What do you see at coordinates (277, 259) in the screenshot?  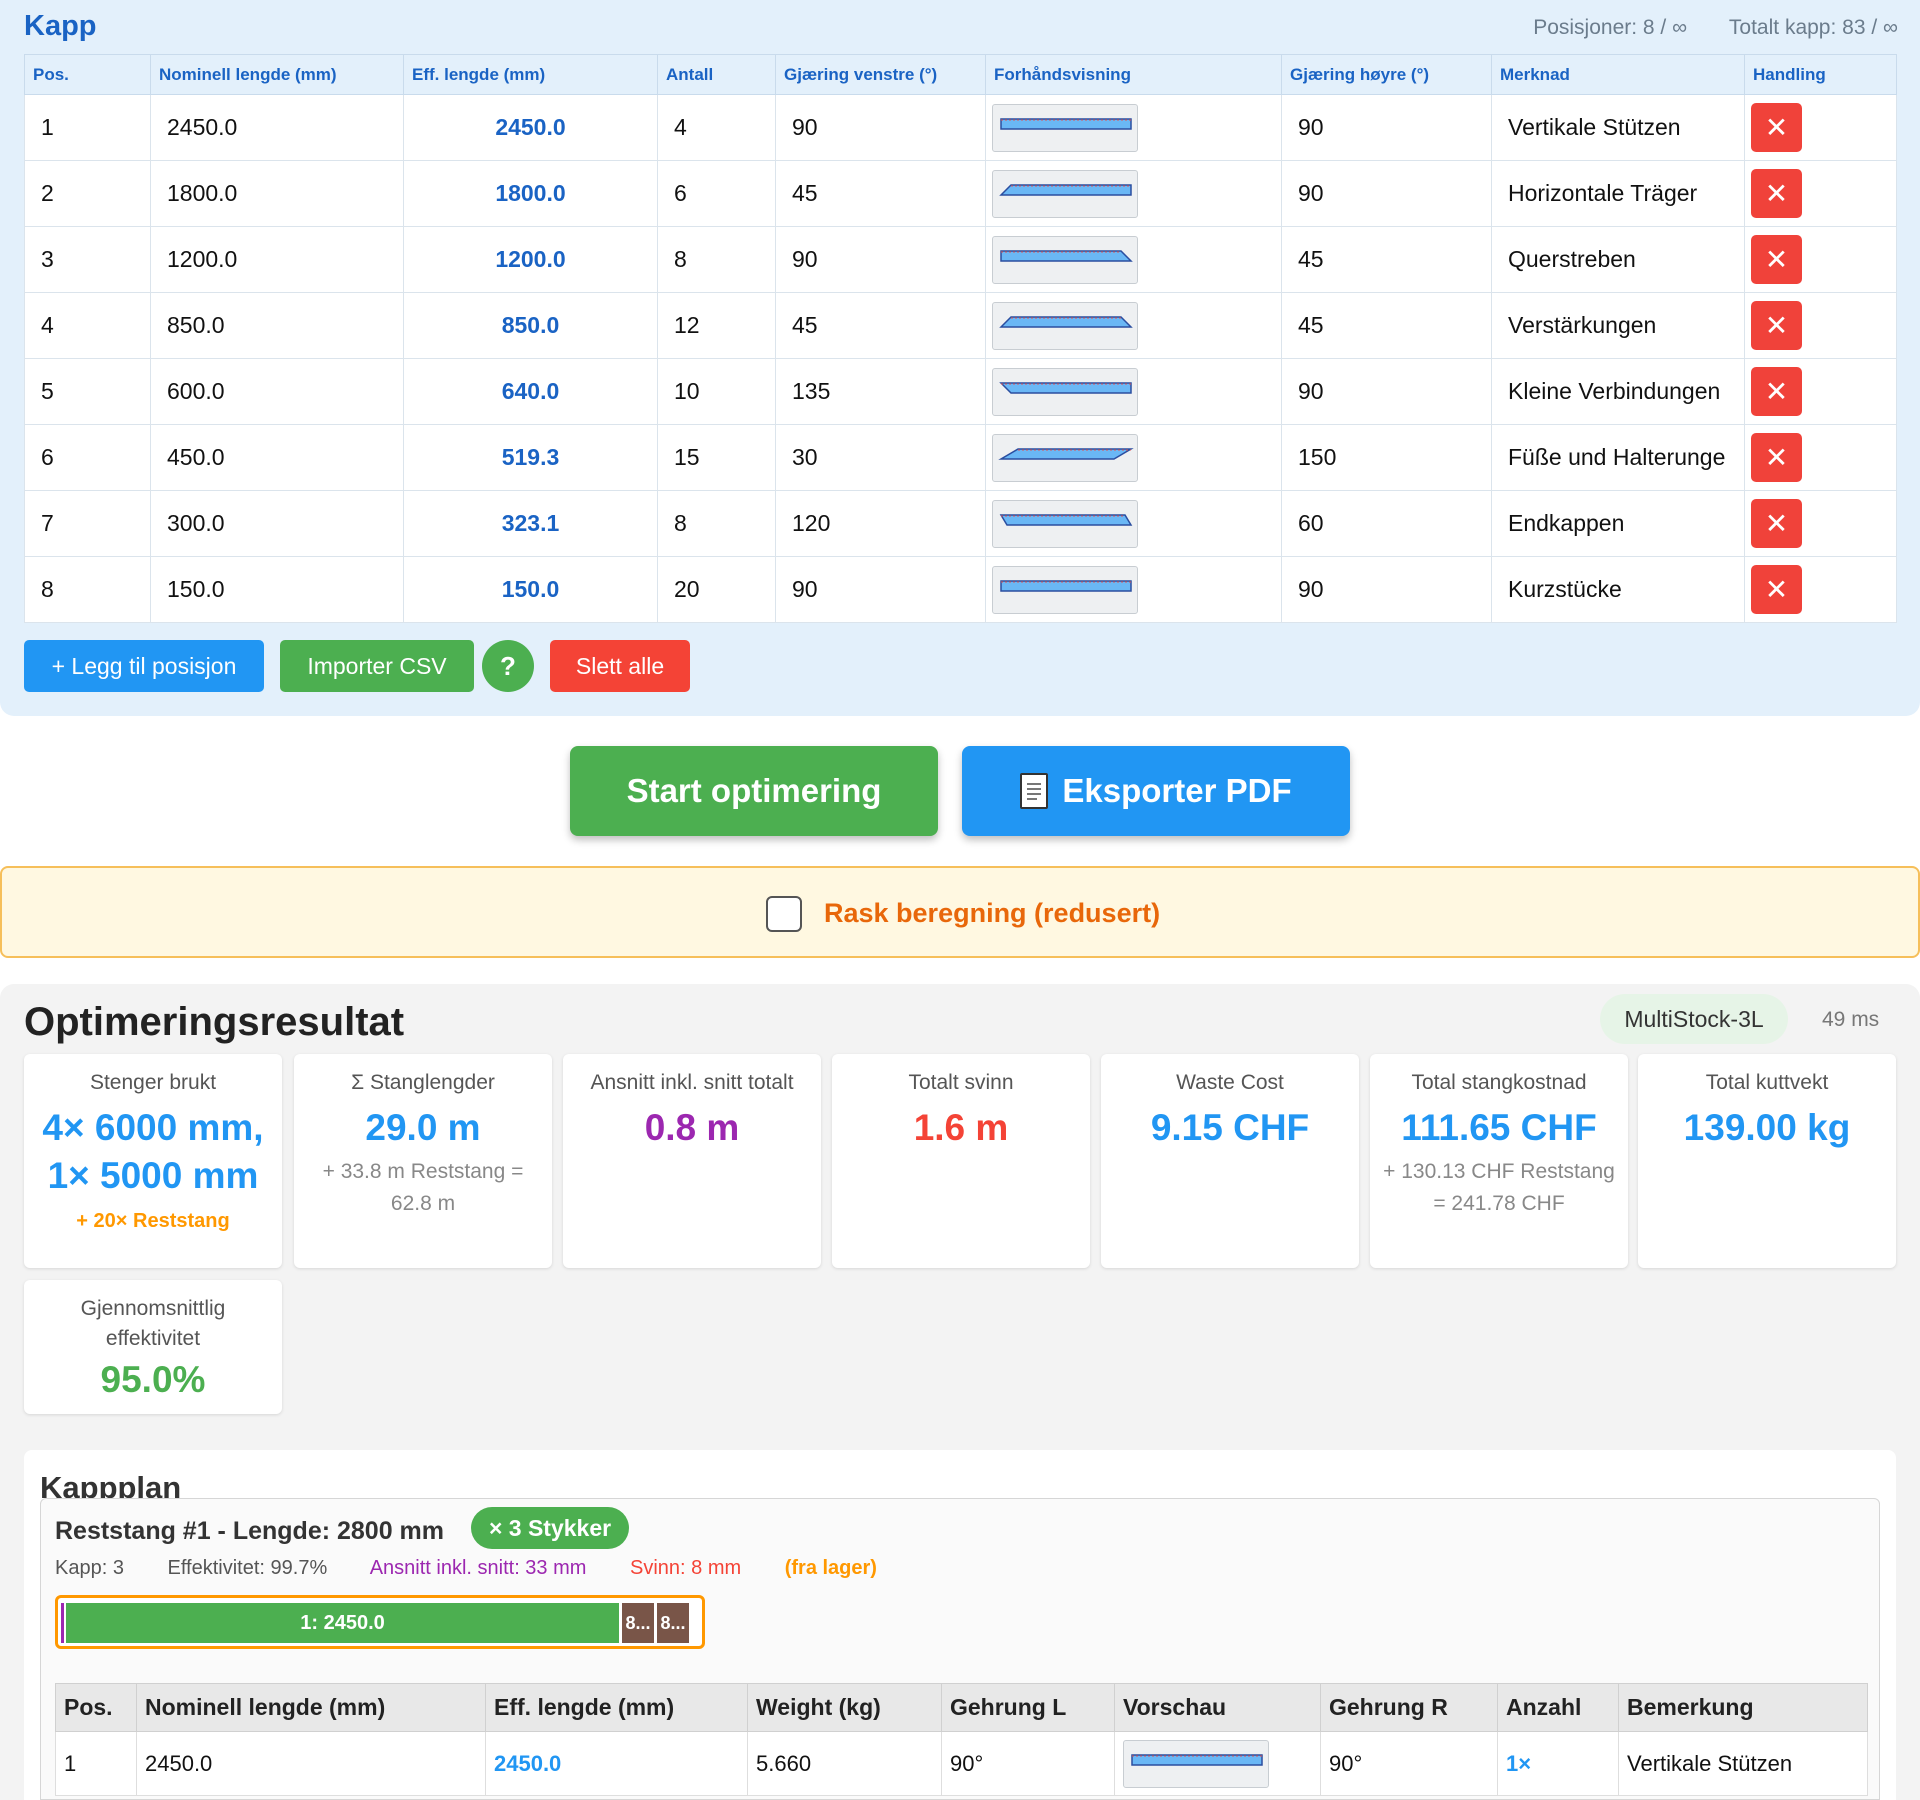 I see `nominal-length-cell: 1200.0` at bounding box center [277, 259].